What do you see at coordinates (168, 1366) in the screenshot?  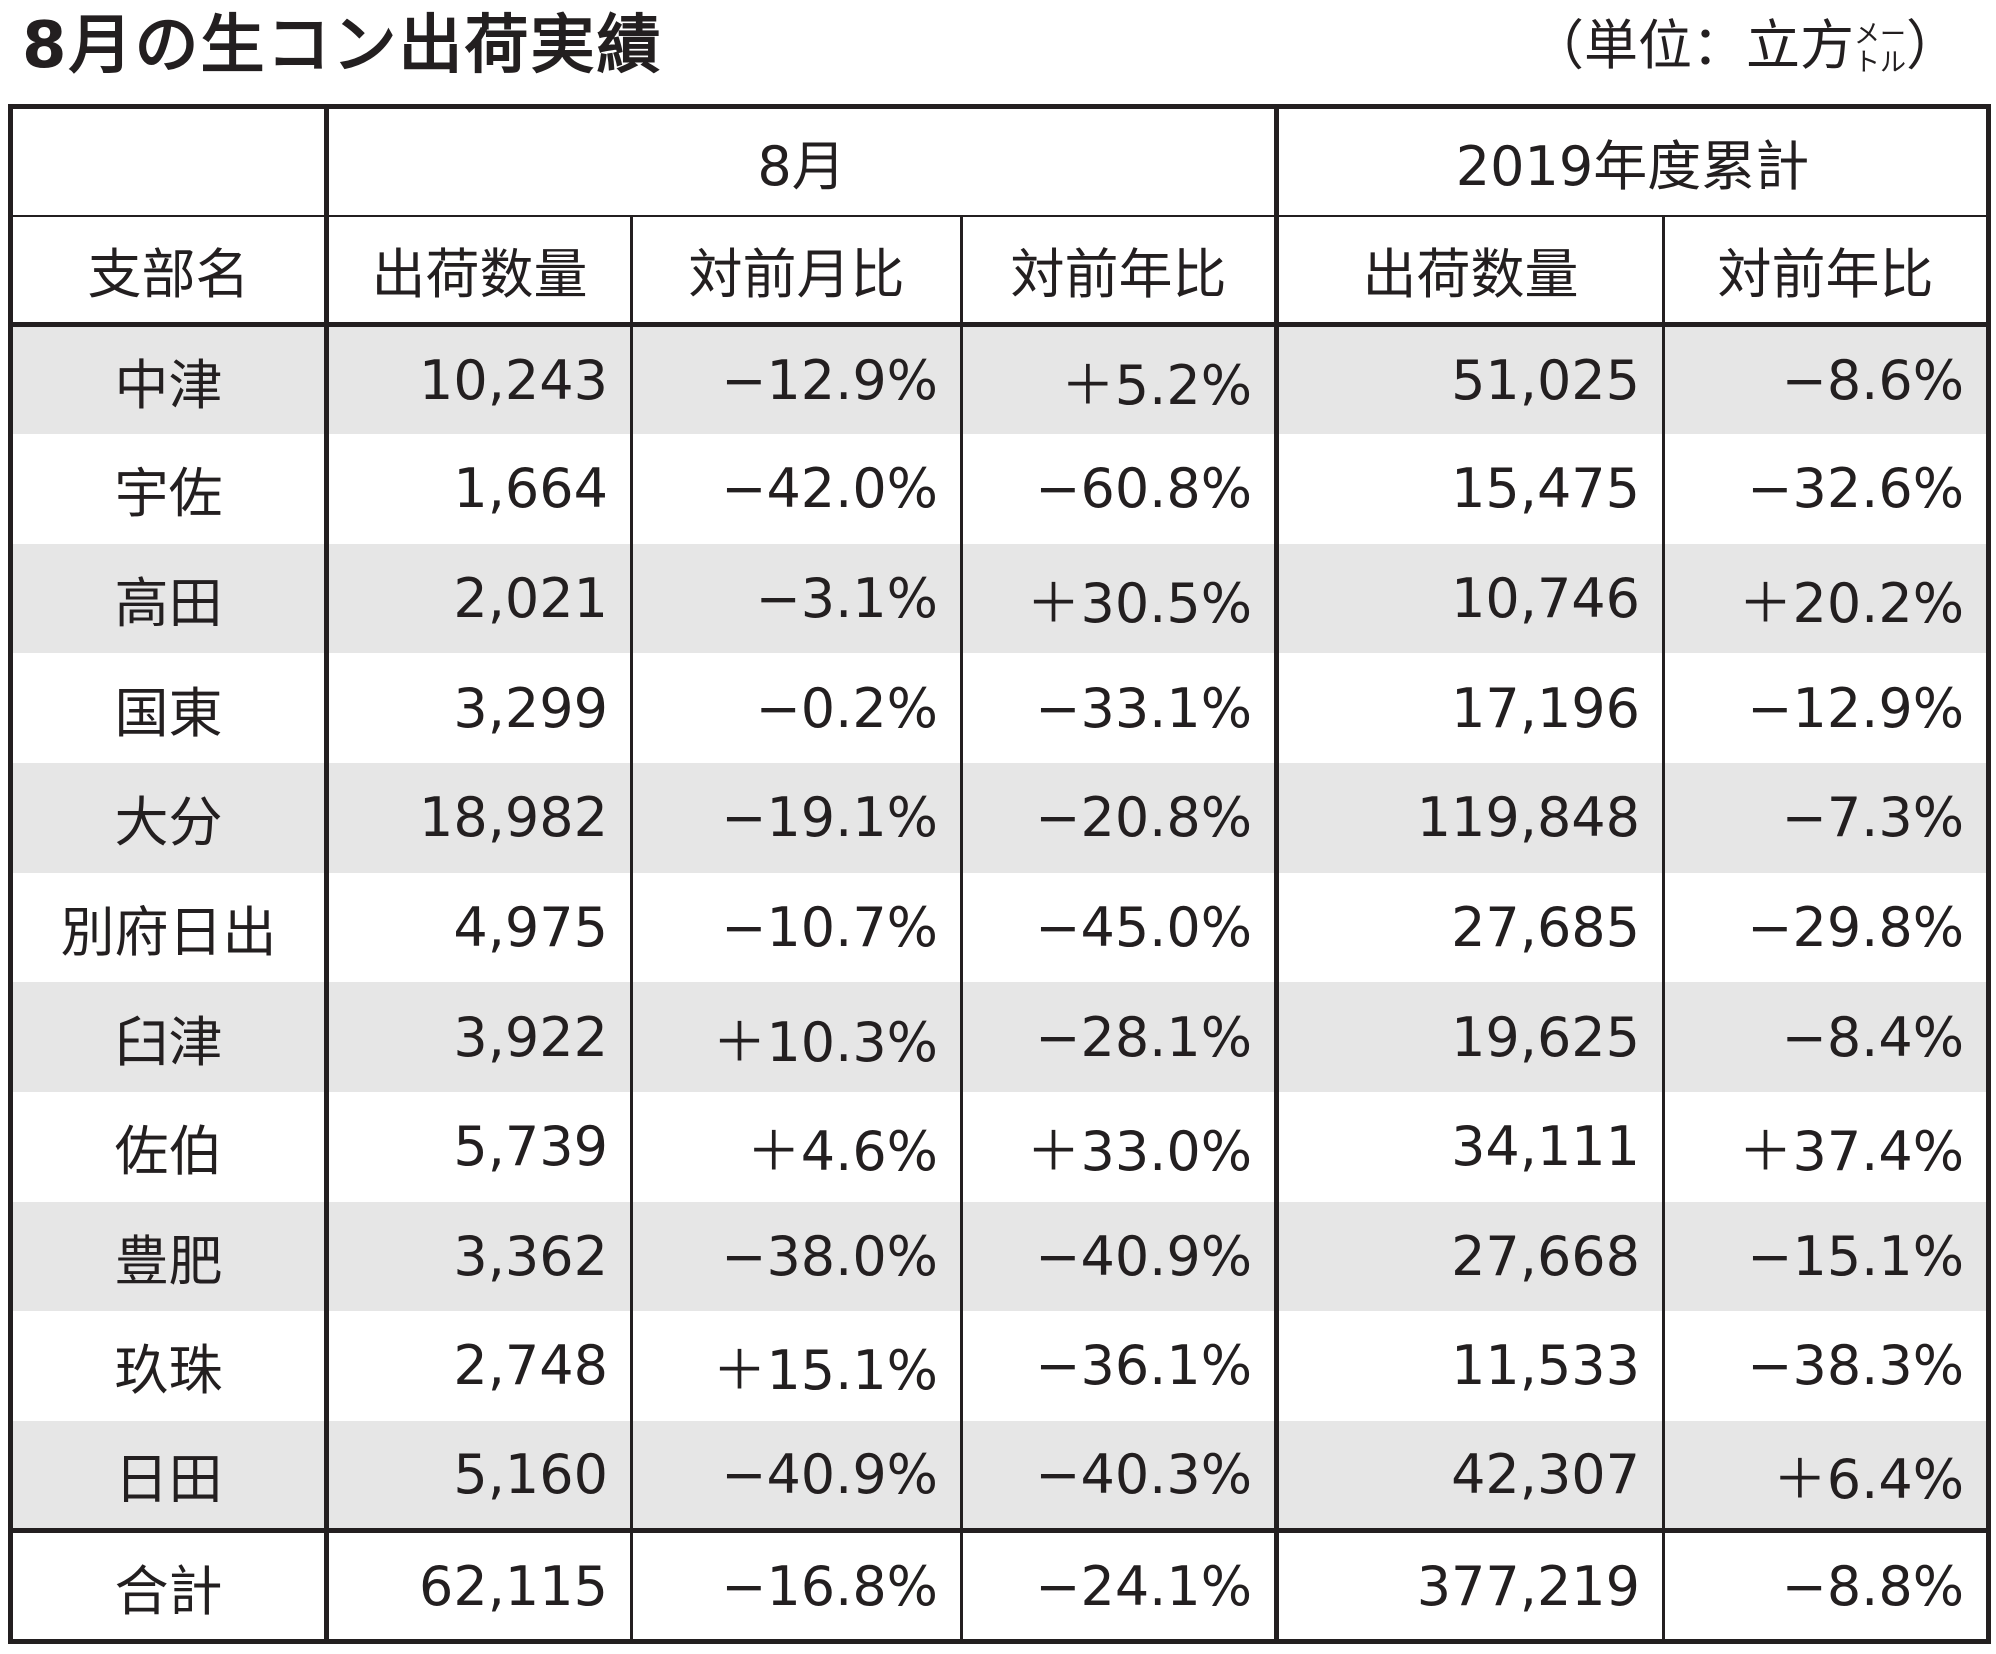 I see `branch-name-cell: 玖珠` at bounding box center [168, 1366].